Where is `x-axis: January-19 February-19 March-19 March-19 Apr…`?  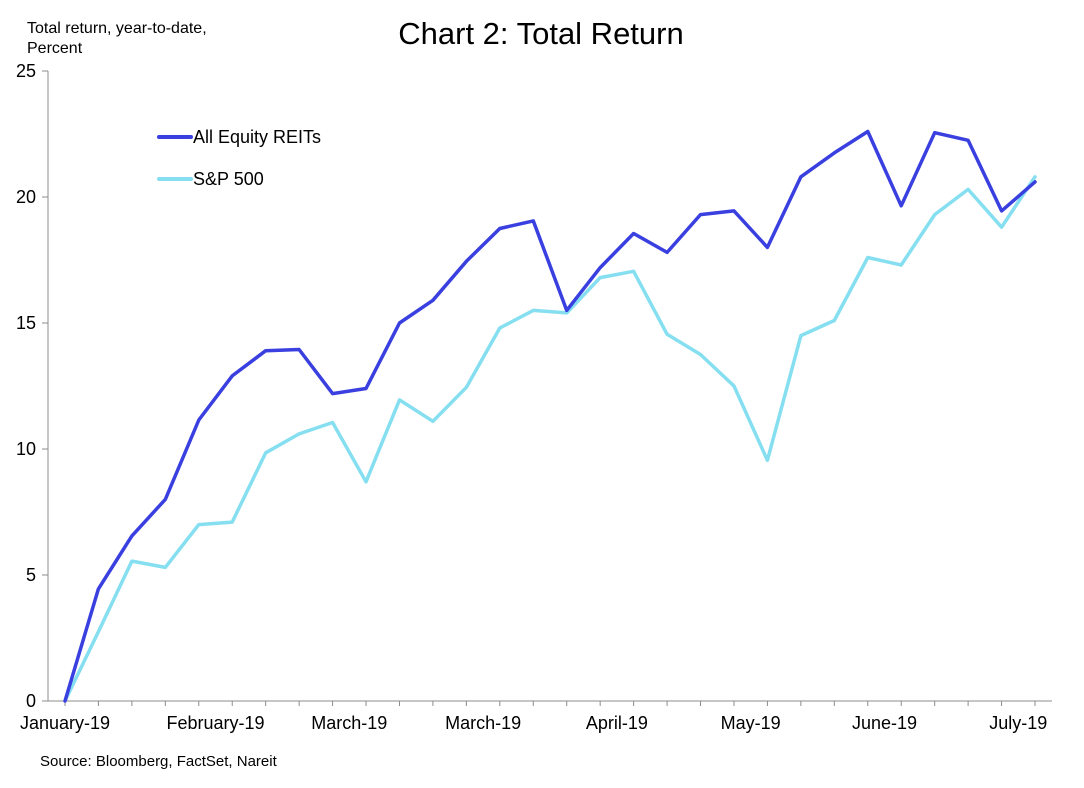 x-axis: January-19 February-19 March-19 March-19 Apr… is located at coordinates (536, 716).